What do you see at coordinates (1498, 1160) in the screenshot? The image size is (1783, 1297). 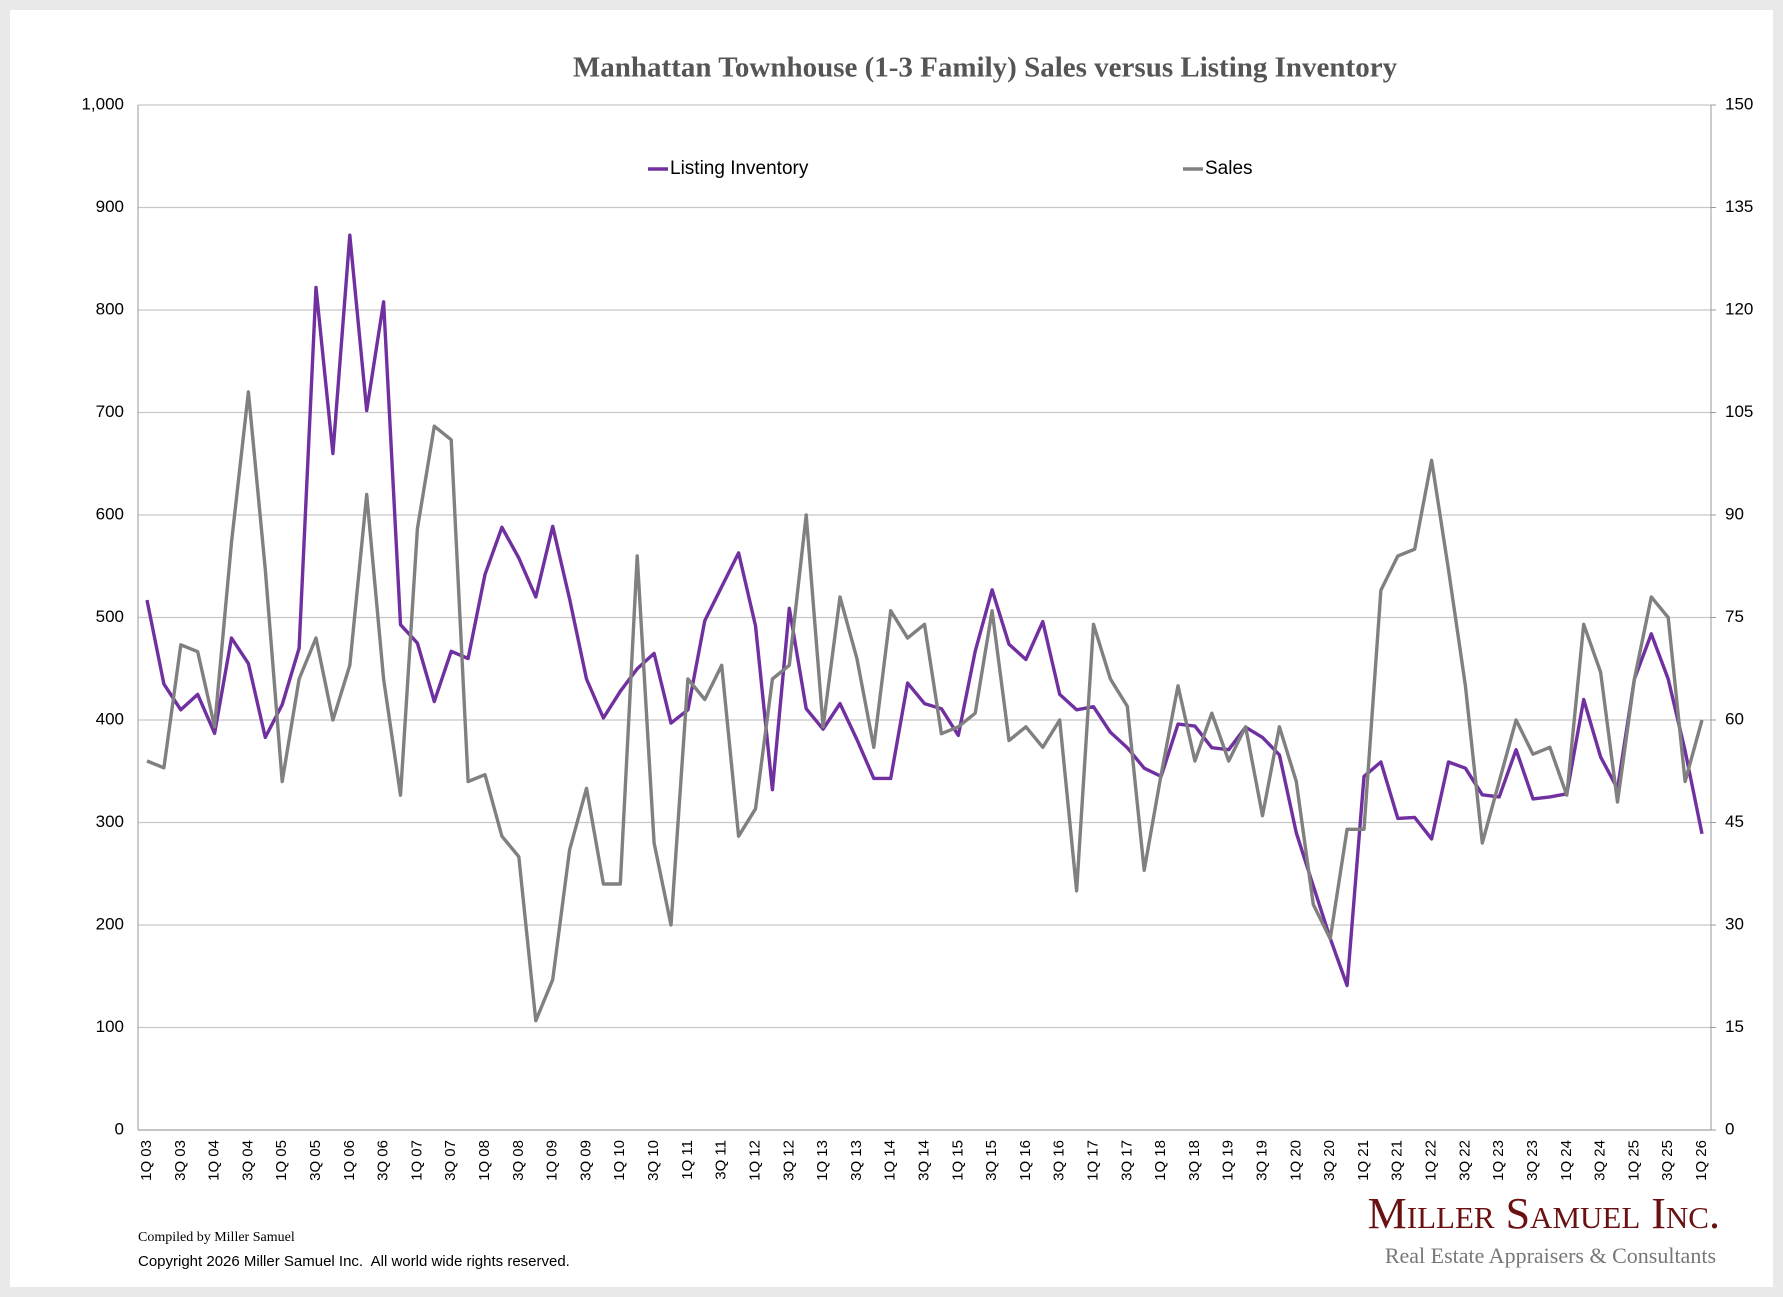 I see `x-tick-label: 1Q 23` at bounding box center [1498, 1160].